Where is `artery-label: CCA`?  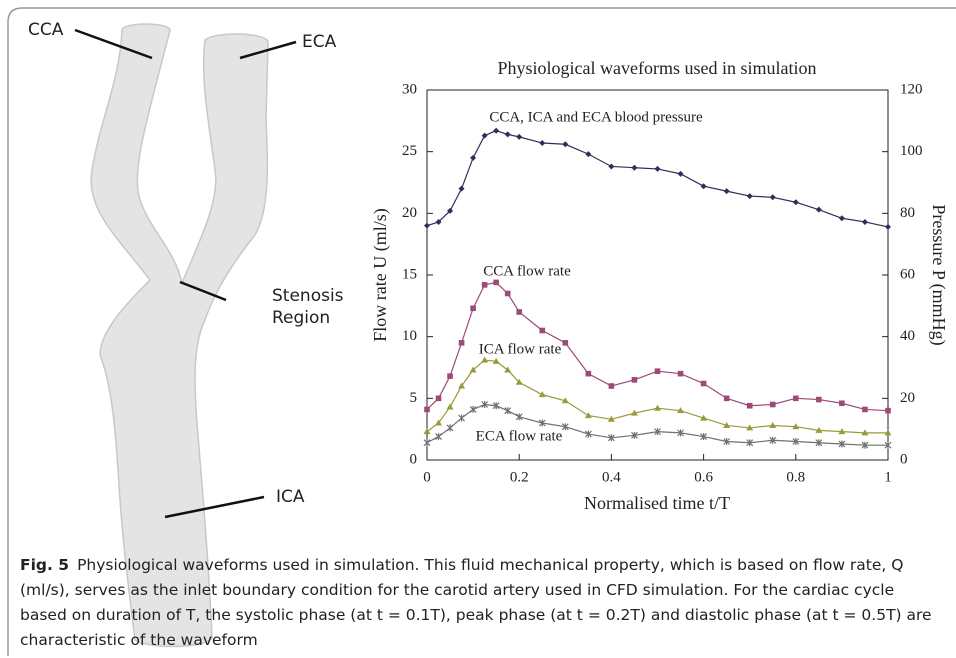 artery-label: CCA is located at coordinates (46, 30).